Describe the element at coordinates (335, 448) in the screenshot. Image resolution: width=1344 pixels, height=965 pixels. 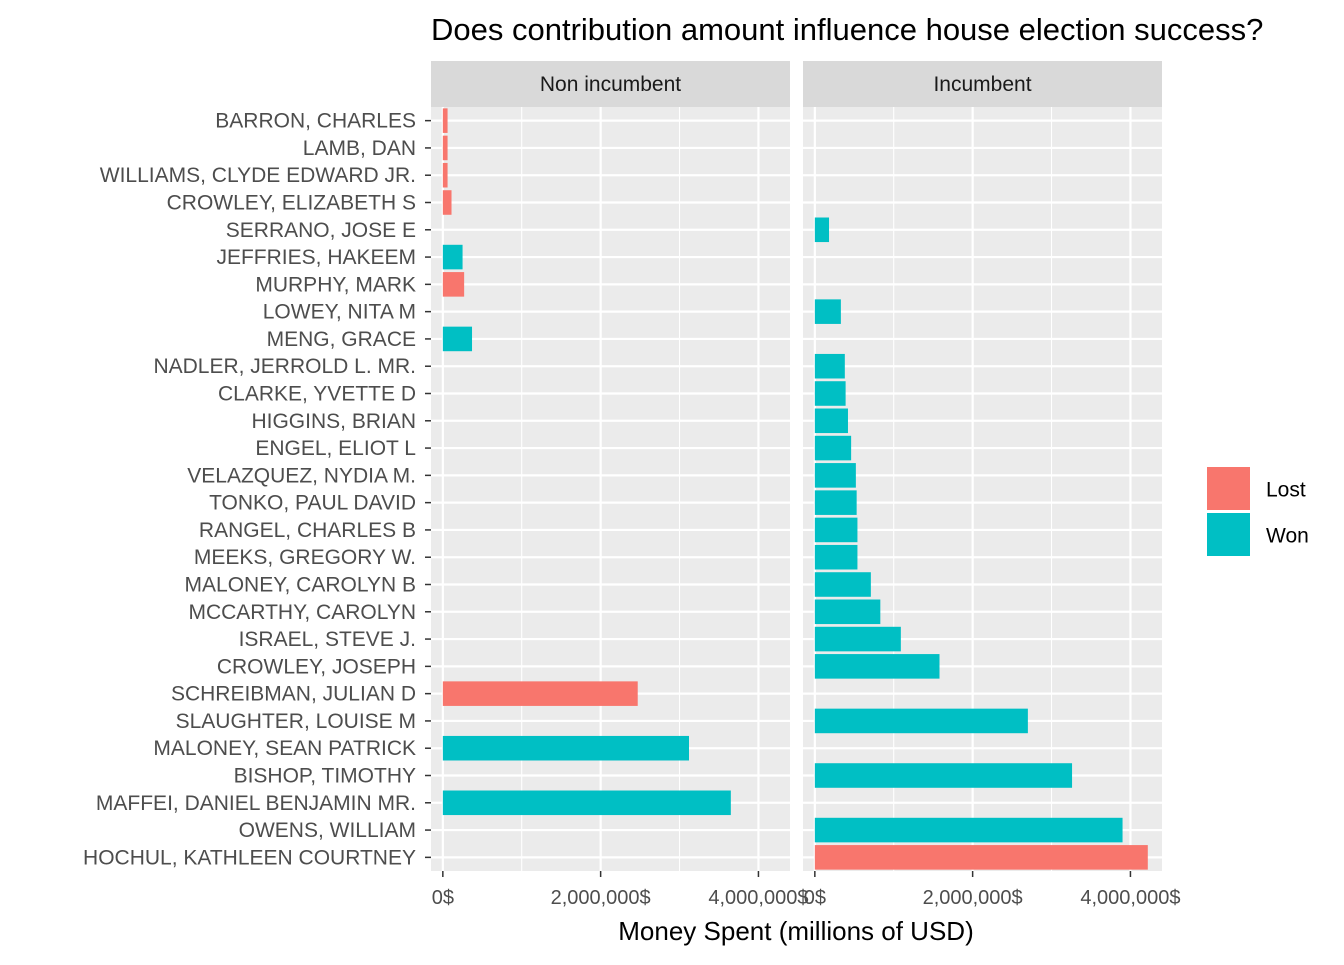
I see `category-label: ENGEL, ELIOT L` at that location.